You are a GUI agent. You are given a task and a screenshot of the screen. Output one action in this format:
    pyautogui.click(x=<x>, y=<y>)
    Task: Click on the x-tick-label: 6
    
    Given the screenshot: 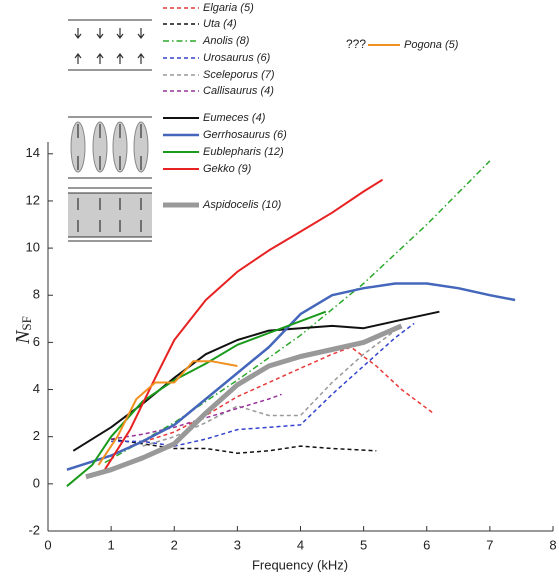 What is the action you would take?
    pyautogui.click(x=426, y=544)
    